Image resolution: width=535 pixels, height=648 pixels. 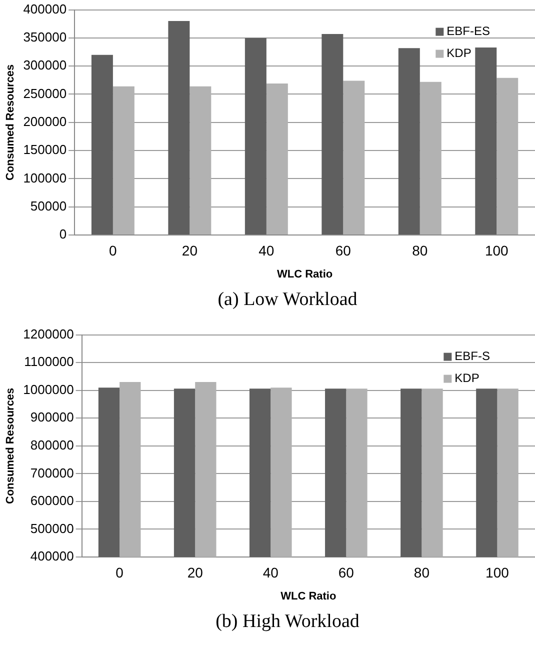 What do you see at coordinates (45, 178) in the screenshot?
I see `y-tick-label: 100000` at bounding box center [45, 178].